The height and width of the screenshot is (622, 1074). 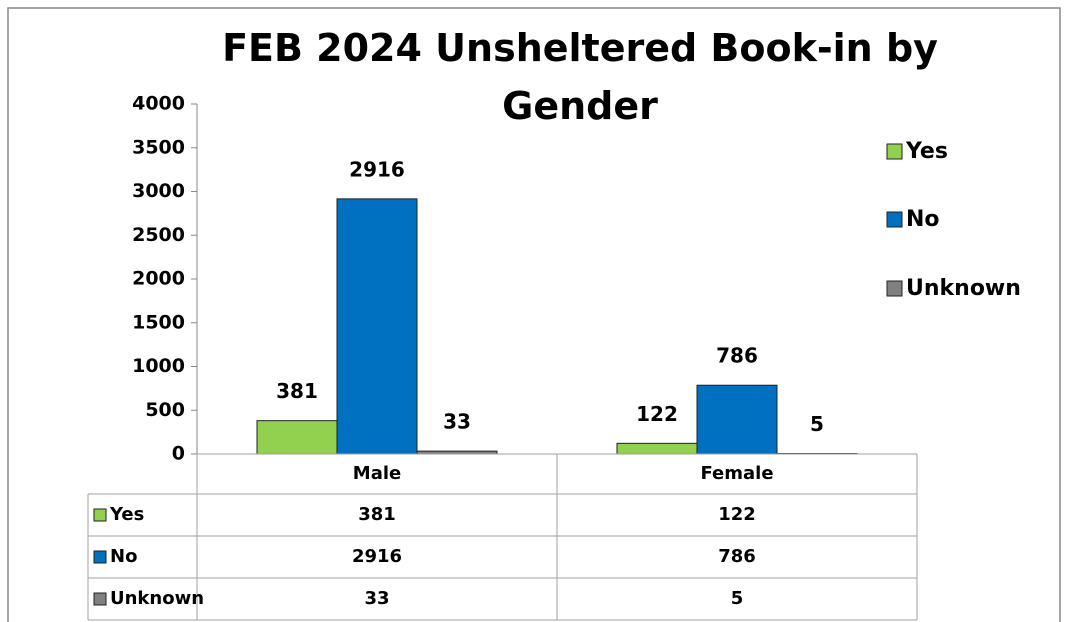 What do you see at coordinates (178, 454) in the screenshot?
I see `y-tick-label: 0` at bounding box center [178, 454].